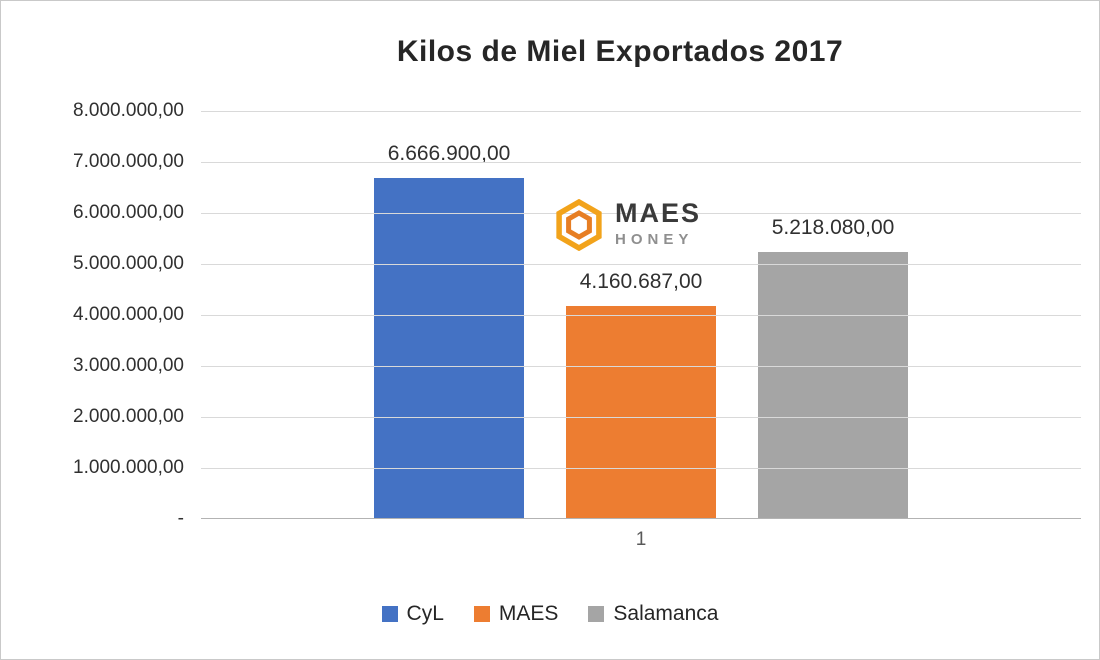 The height and width of the screenshot is (660, 1100). What do you see at coordinates (128, 110) in the screenshot?
I see `y-tick-label: 8.000.000,00` at bounding box center [128, 110].